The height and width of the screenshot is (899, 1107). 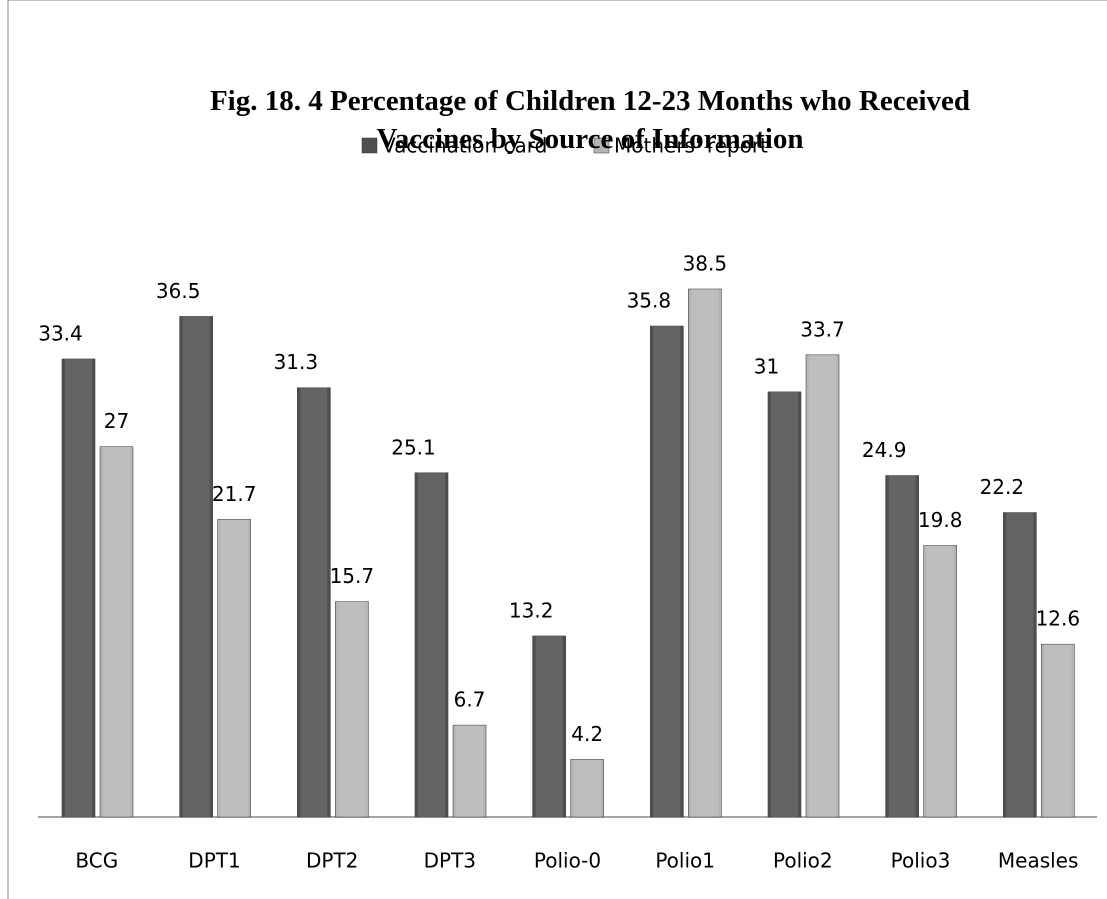 What do you see at coordinates (296, 362) in the screenshot?
I see `value-label: 31.3` at bounding box center [296, 362].